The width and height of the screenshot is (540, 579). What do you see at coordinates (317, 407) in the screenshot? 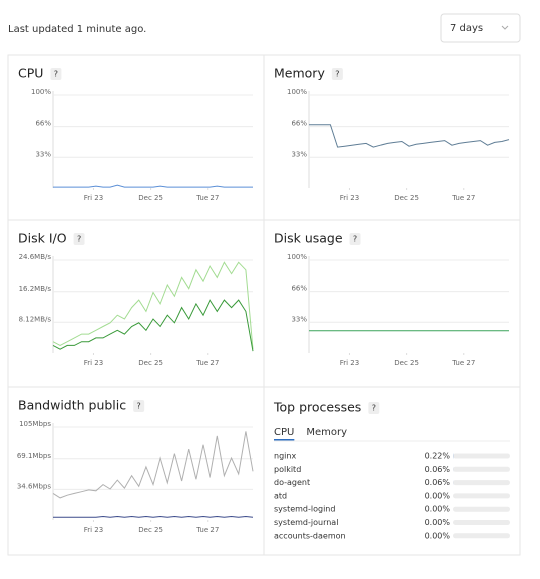
I see `panel-title: Top processes` at bounding box center [317, 407].